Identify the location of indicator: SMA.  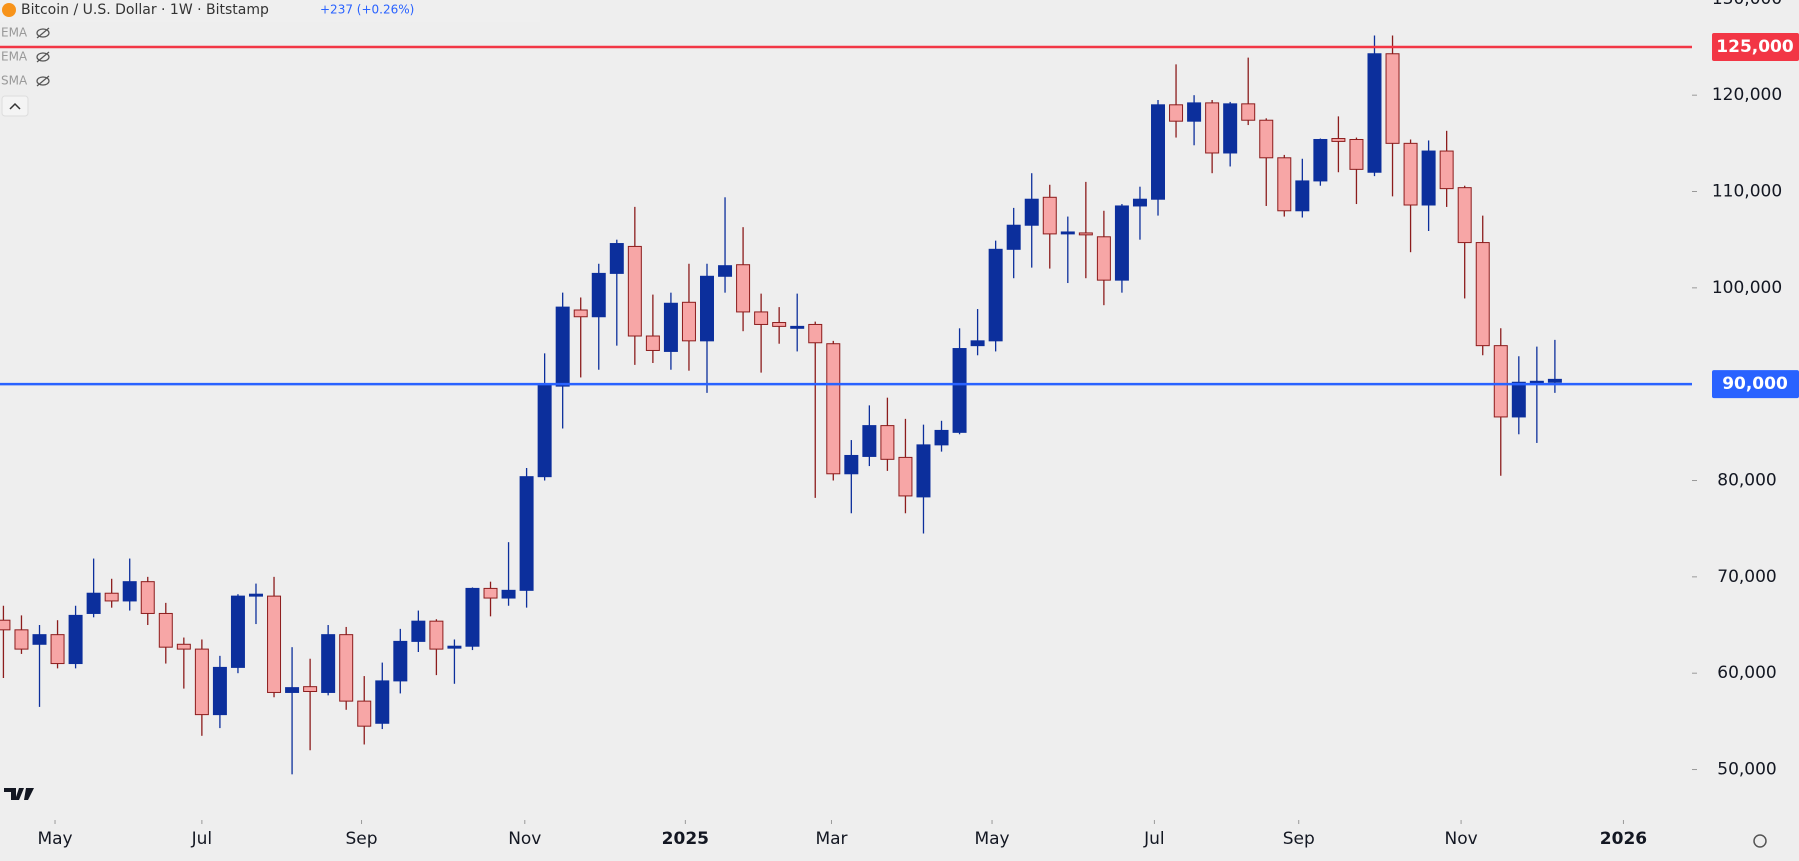
(14, 81).